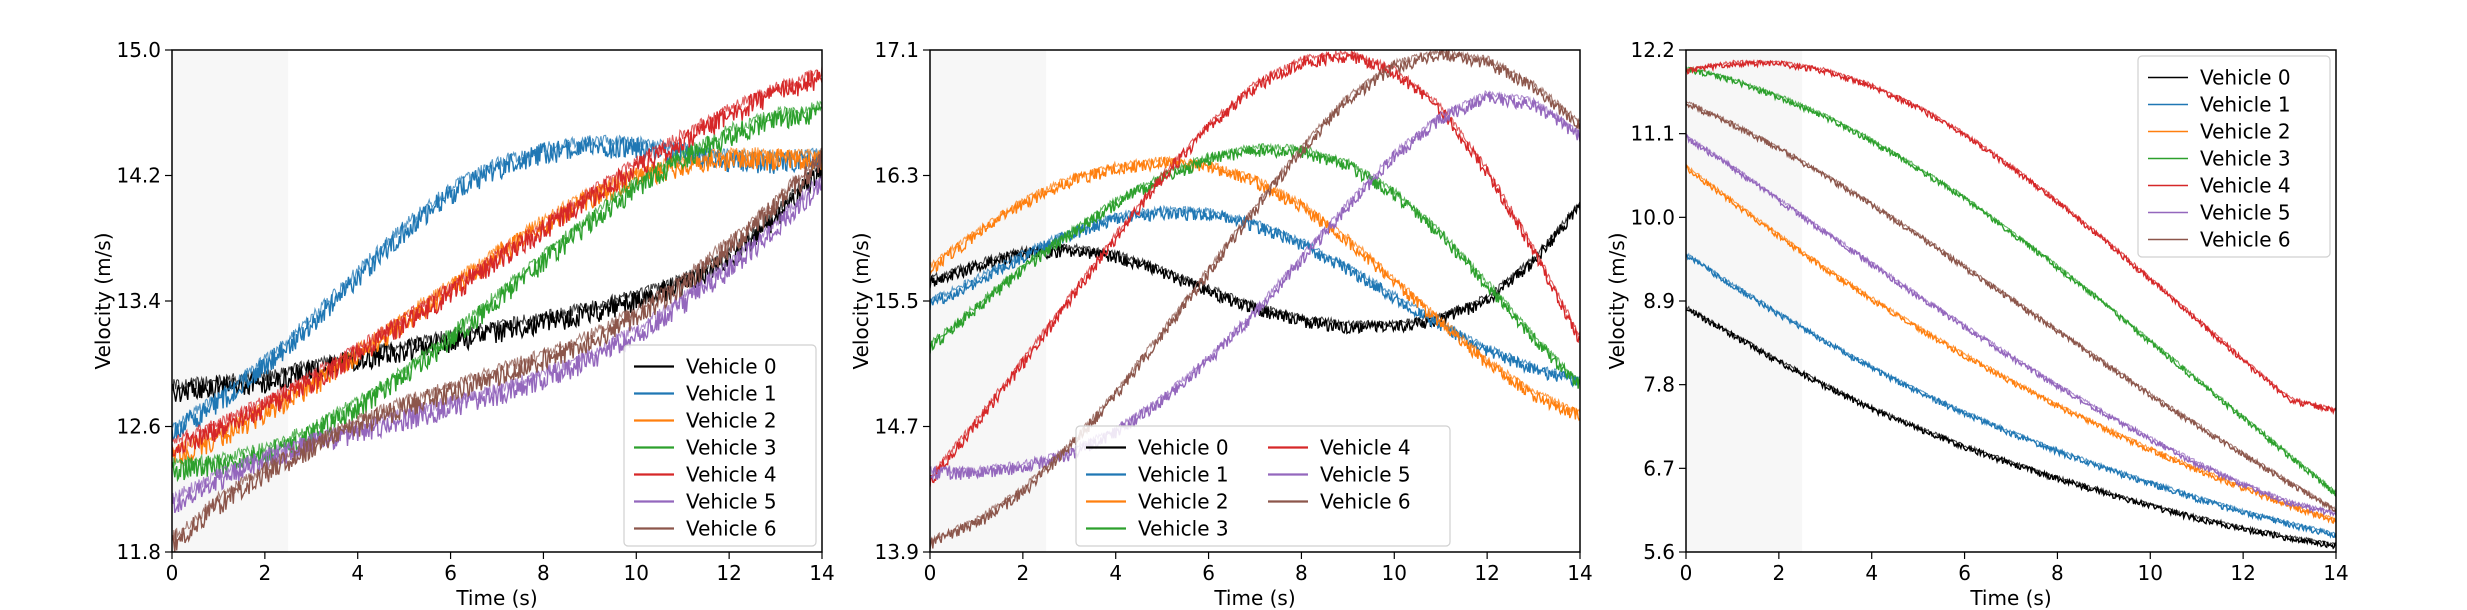 The image size is (2467, 610). What do you see at coordinates (896, 176) in the screenshot?
I see `y-tick-label: 16.3` at bounding box center [896, 176].